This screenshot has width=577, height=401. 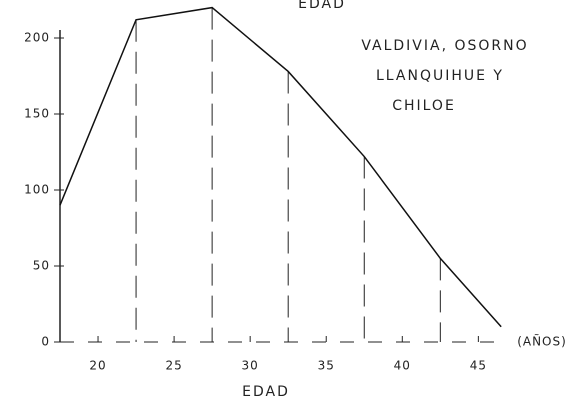 What do you see at coordinates (97, 366) in the screenshot?
I see `x-tick-label: 20` at bounding box center [97, 366].